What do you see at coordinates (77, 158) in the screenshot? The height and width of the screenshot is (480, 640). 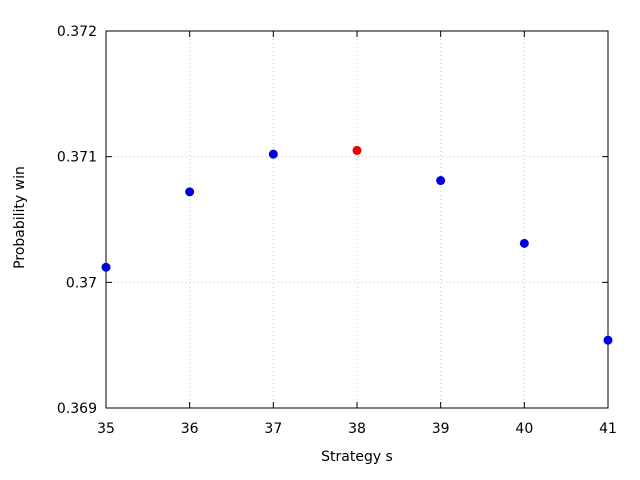 I see `y-tick-label: 0.371` at bounding box center [77, 158].